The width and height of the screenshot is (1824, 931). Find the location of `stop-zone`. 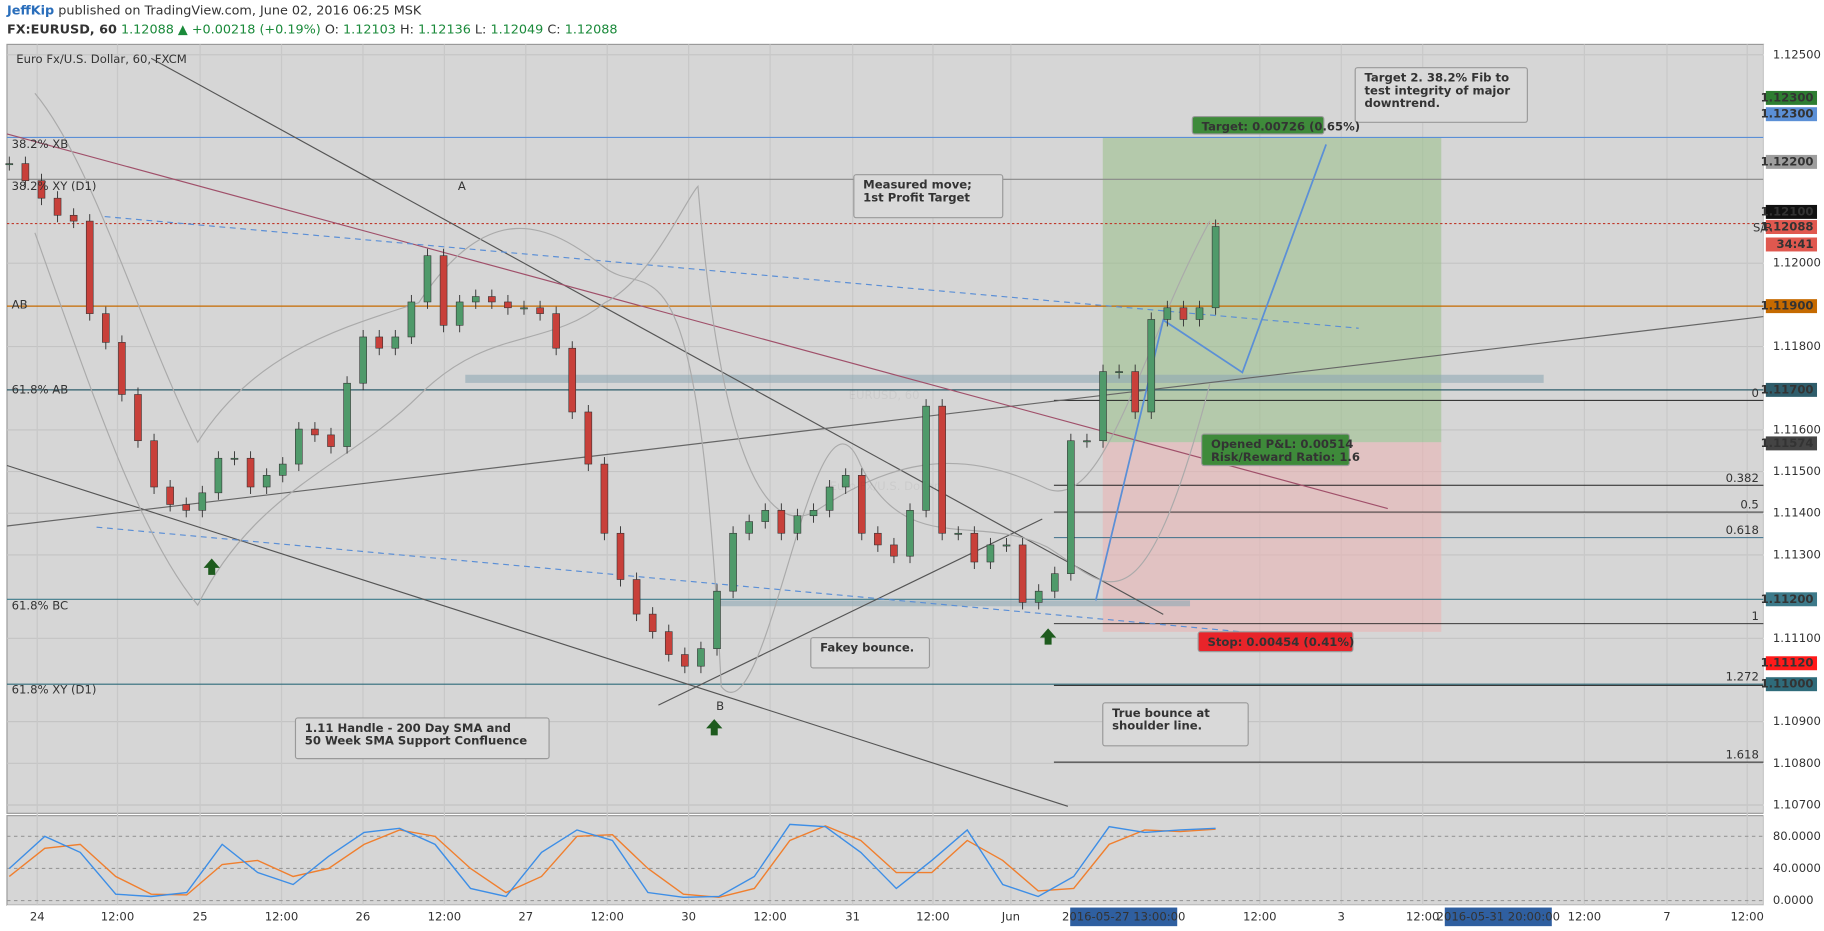

stop-zone is located at coordinates (1272, 537).